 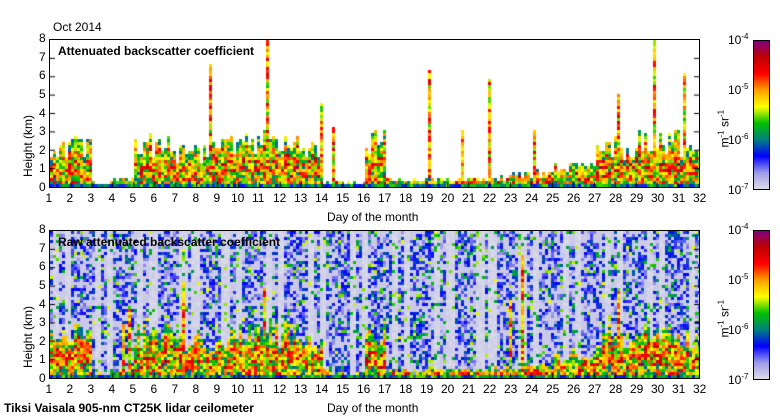 What do you see at coordinates (574, 198) in the screenshot?
I see `x-tick-label: 26` at bounding box center [574, 198].